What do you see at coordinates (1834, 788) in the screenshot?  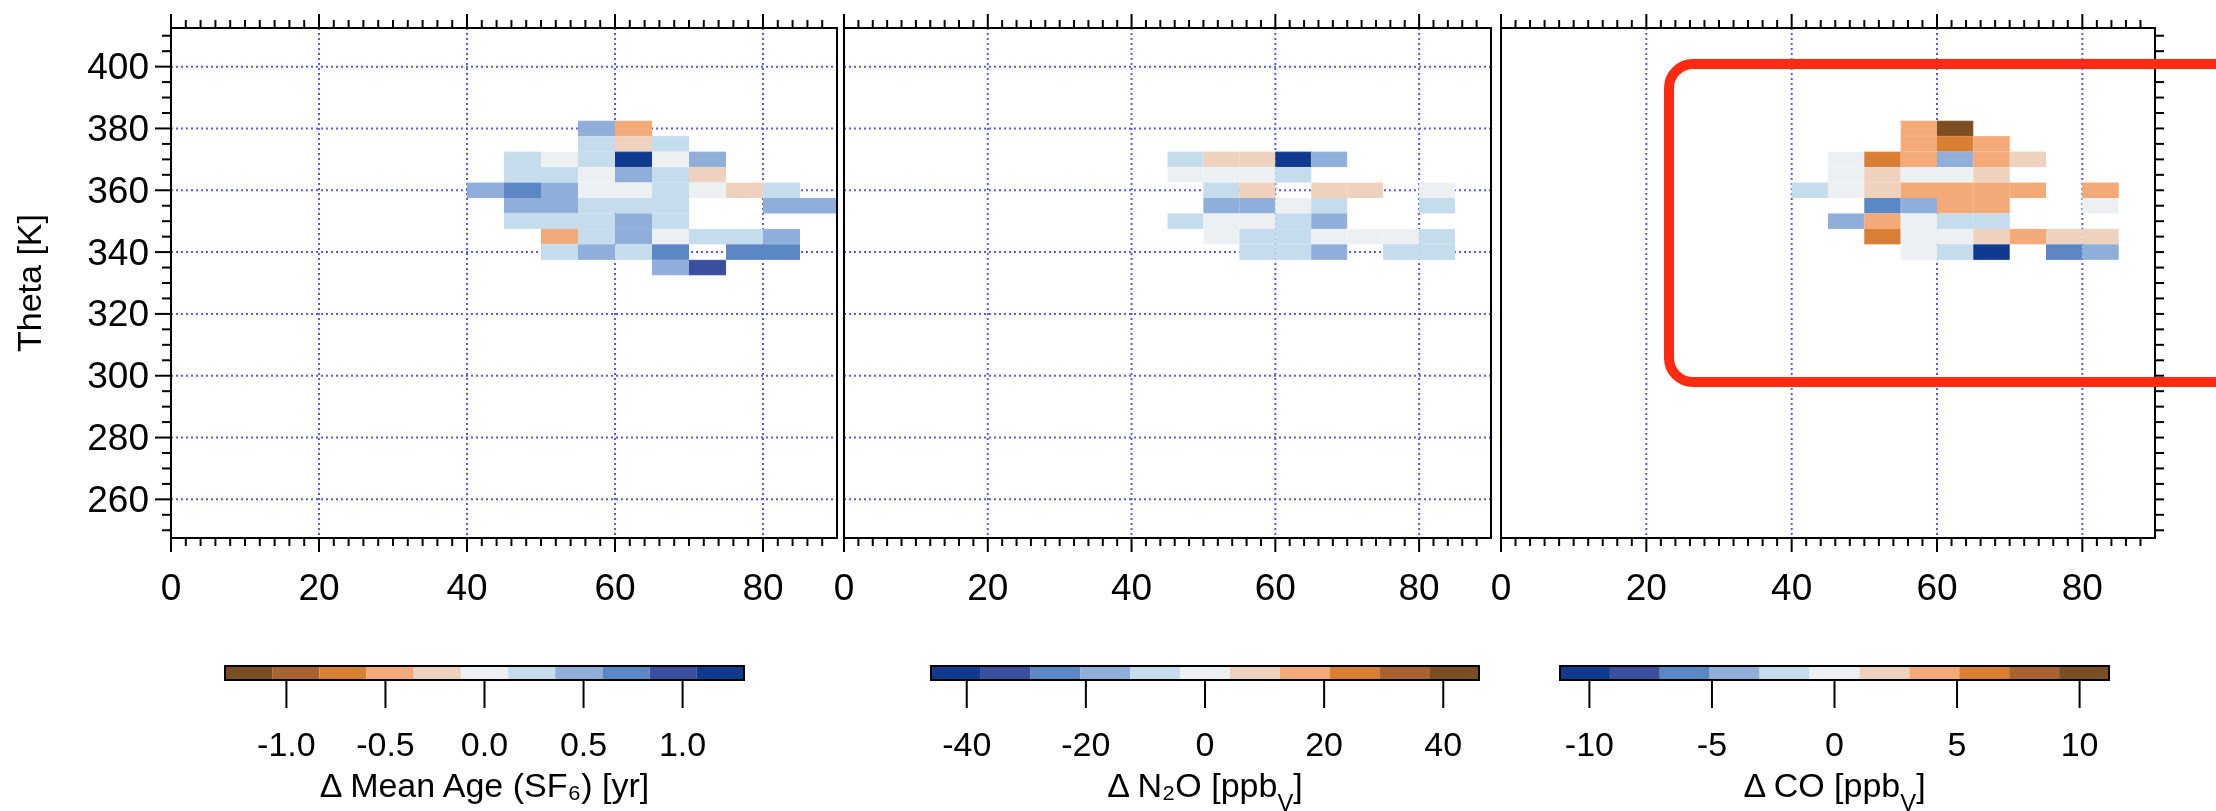 I see `color-bar-title: Δ CO [ppb$_{V}$]` at bounding box center [1834, 788].